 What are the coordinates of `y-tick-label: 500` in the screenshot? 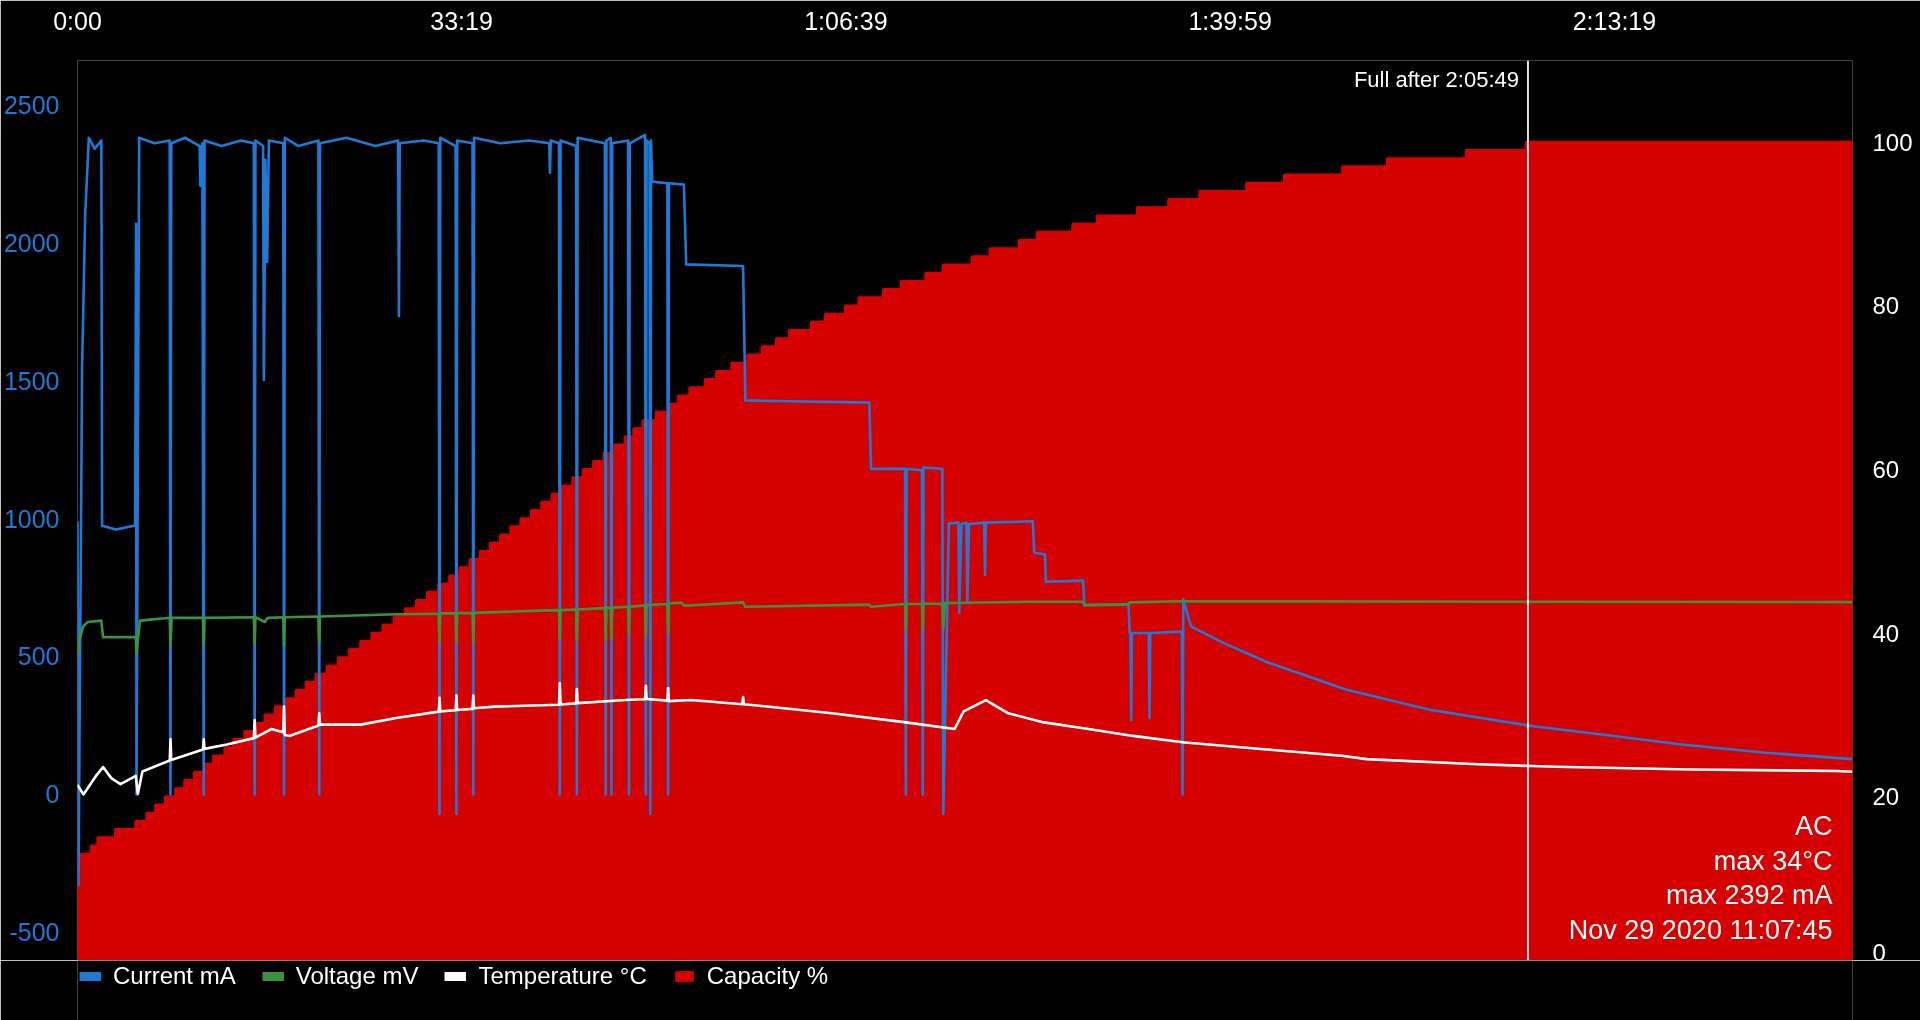 It's located at (38, 656).